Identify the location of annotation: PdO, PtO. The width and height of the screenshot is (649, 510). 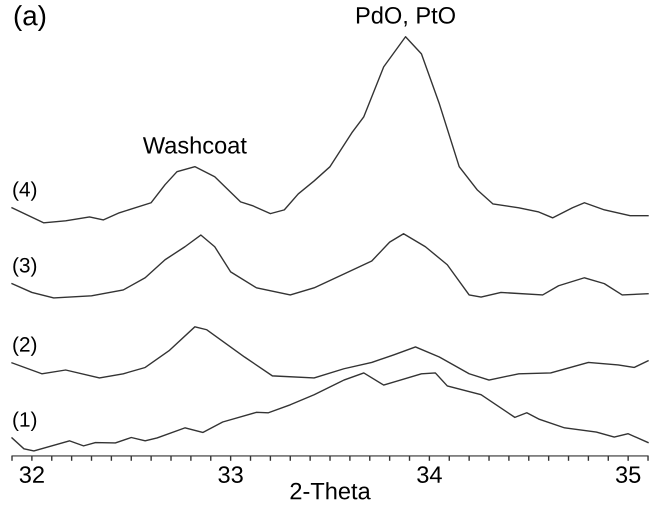
(405, 16).